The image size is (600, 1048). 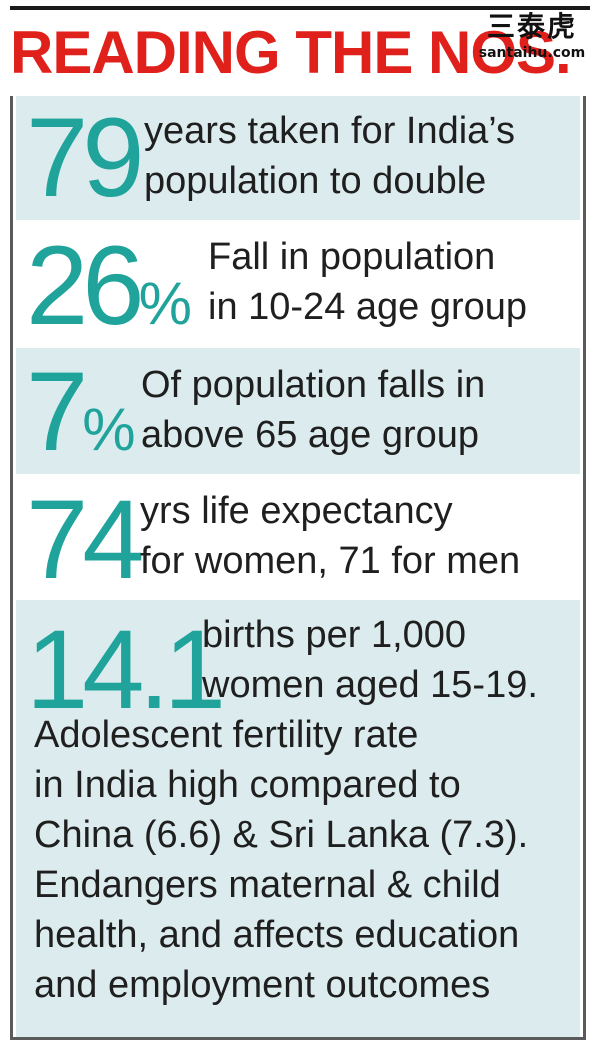 What do you see at coordinates (334, 635) in the screenshot?
I see `stat-desc-line1: births per 1,000` at bounding box center [334, 635].